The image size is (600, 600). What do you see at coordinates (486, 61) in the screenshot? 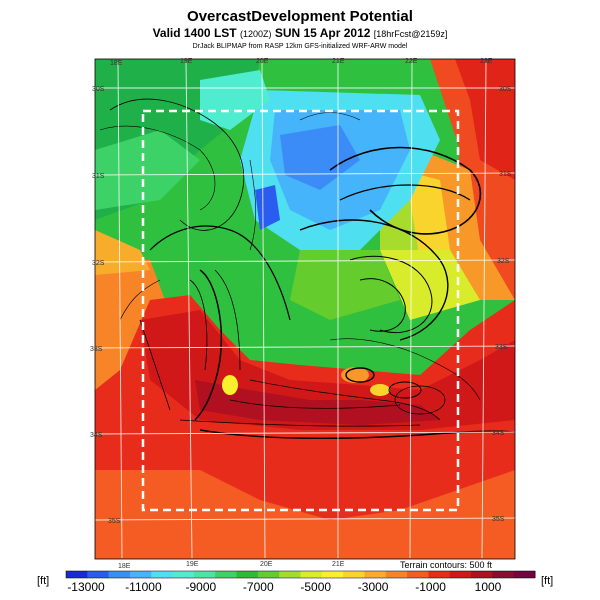
I see `lon-label: 23E` at bounding box center [486, 61].